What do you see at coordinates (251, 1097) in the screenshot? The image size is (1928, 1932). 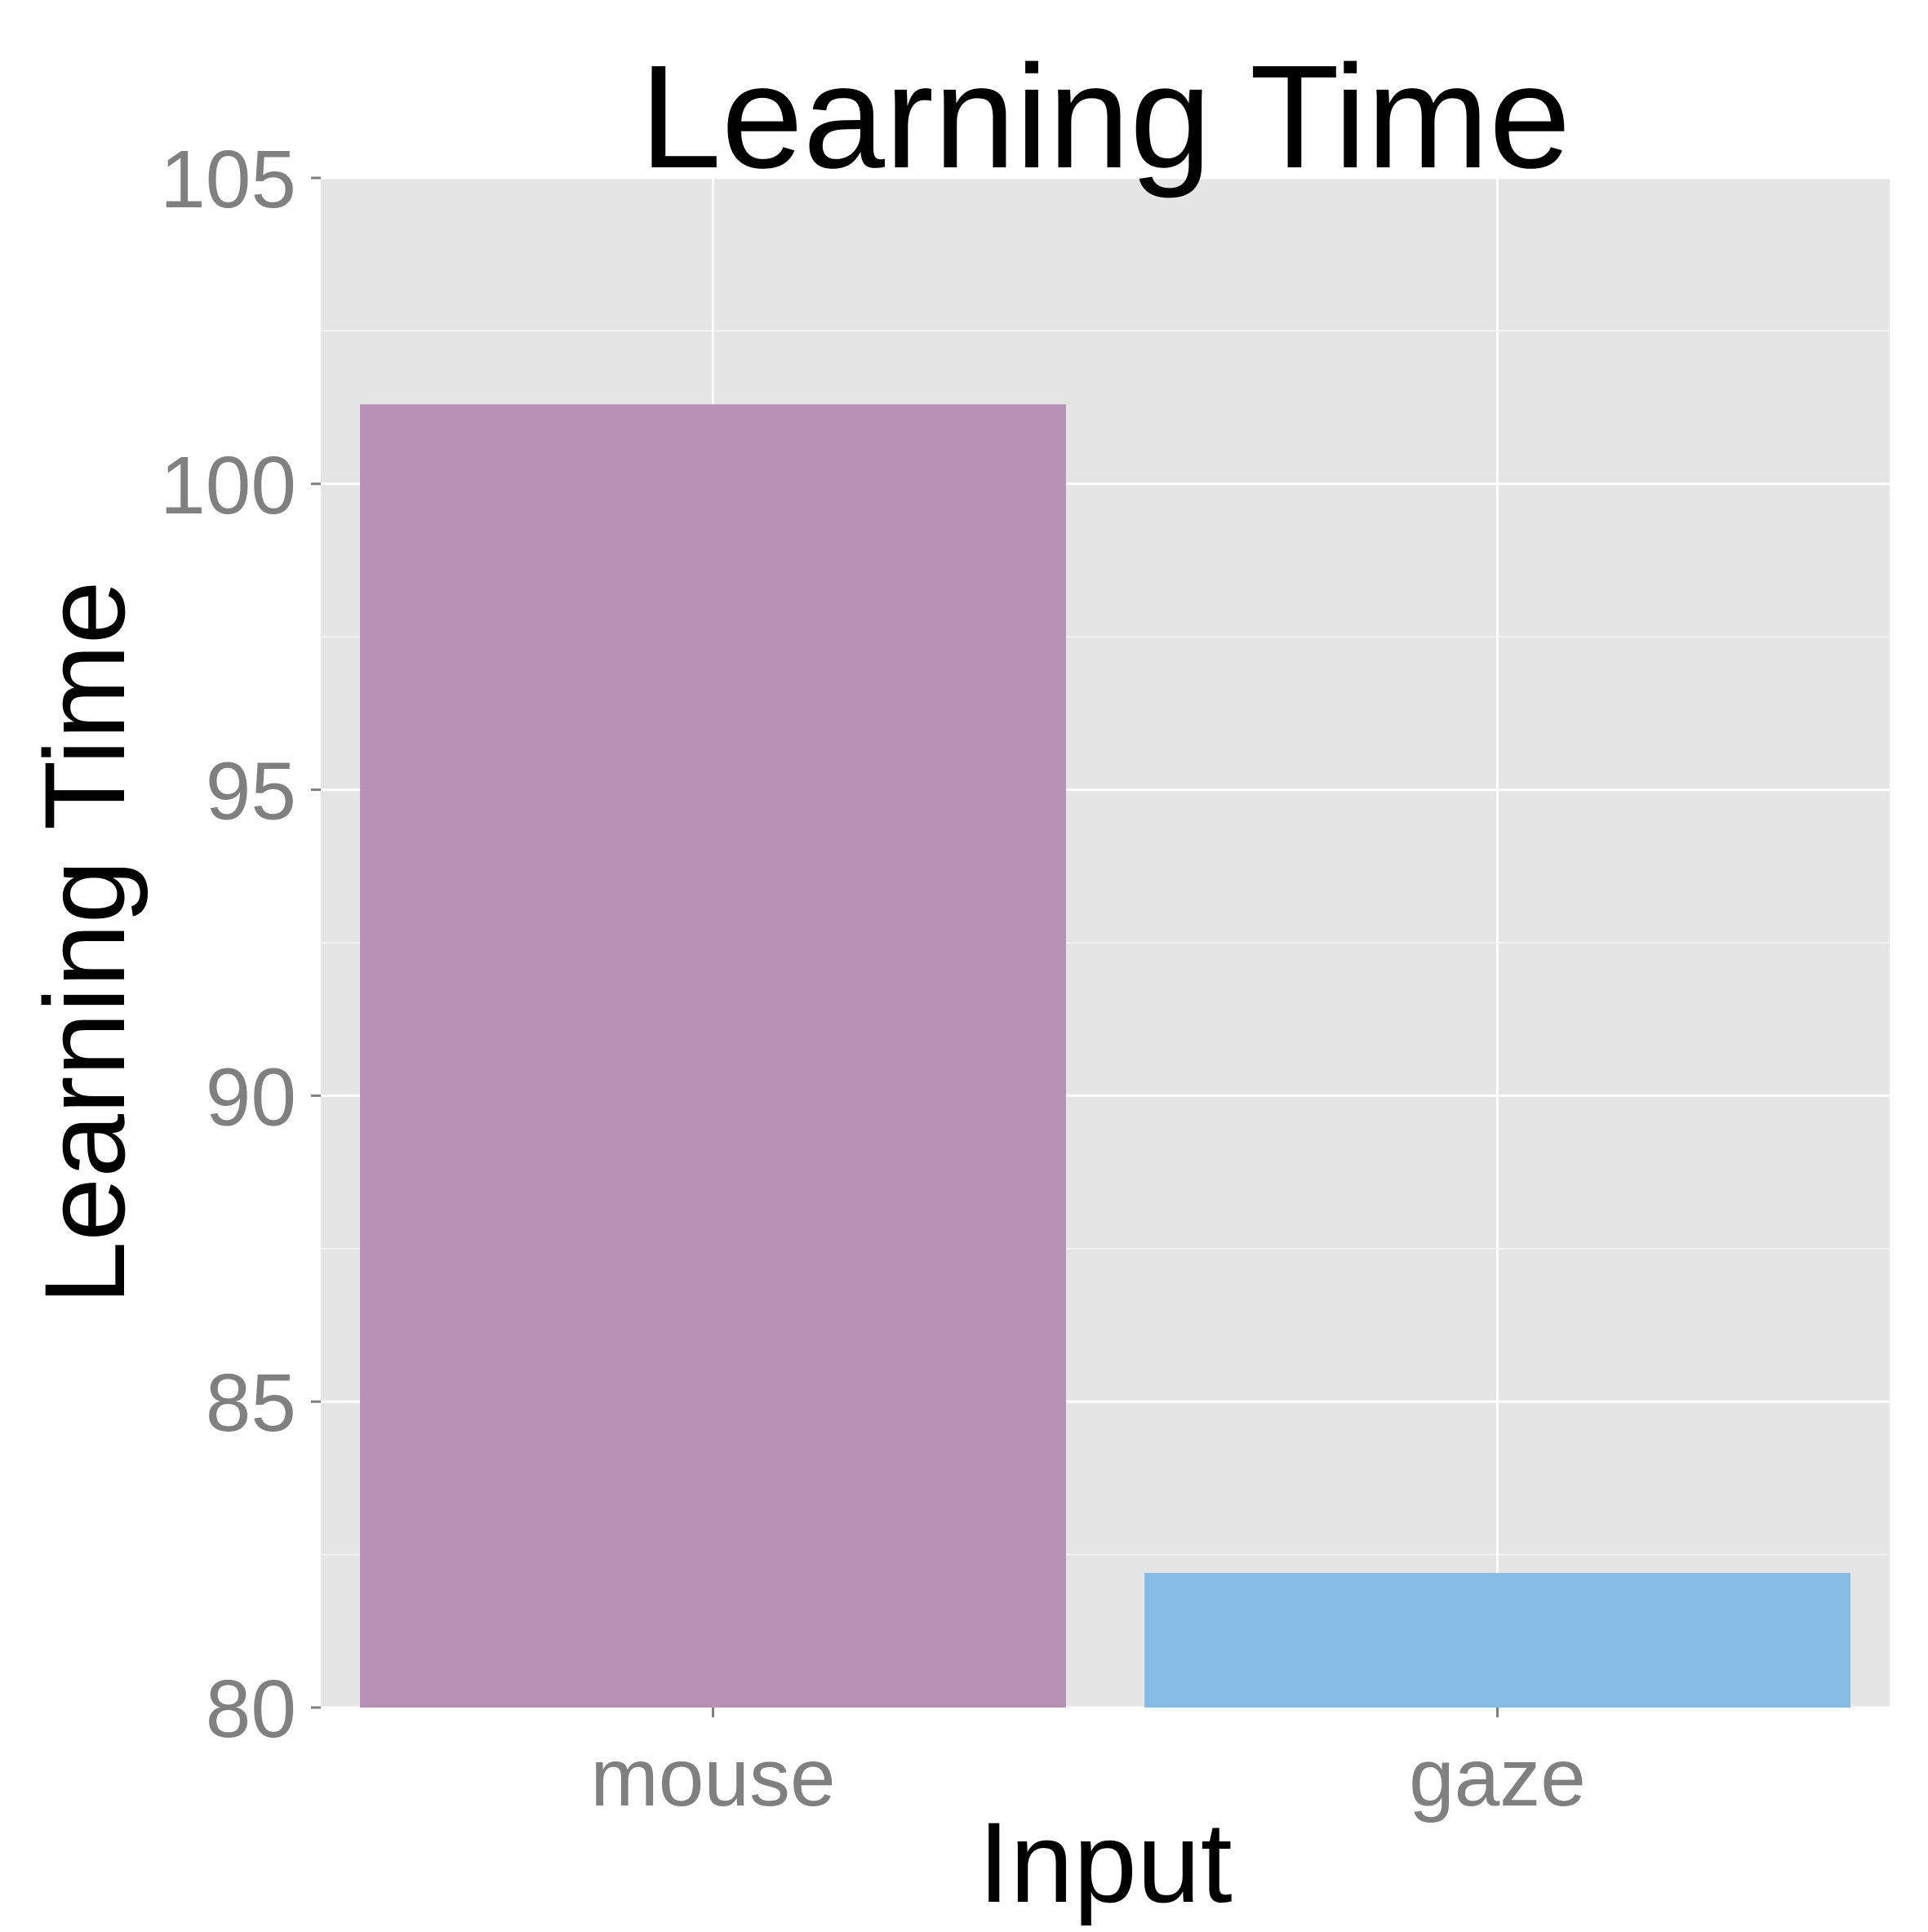 I see `y-tick-label: 90` at bounding box center [251, 1097].